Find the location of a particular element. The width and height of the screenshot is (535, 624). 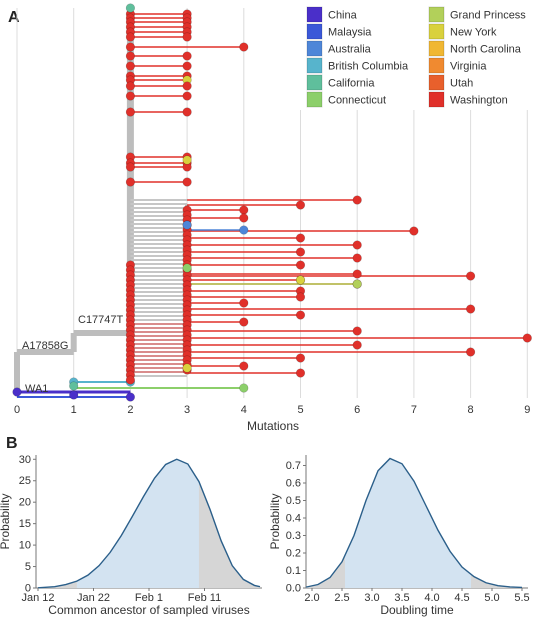

panel-a-letter: A is located at coordinates (14, 17).